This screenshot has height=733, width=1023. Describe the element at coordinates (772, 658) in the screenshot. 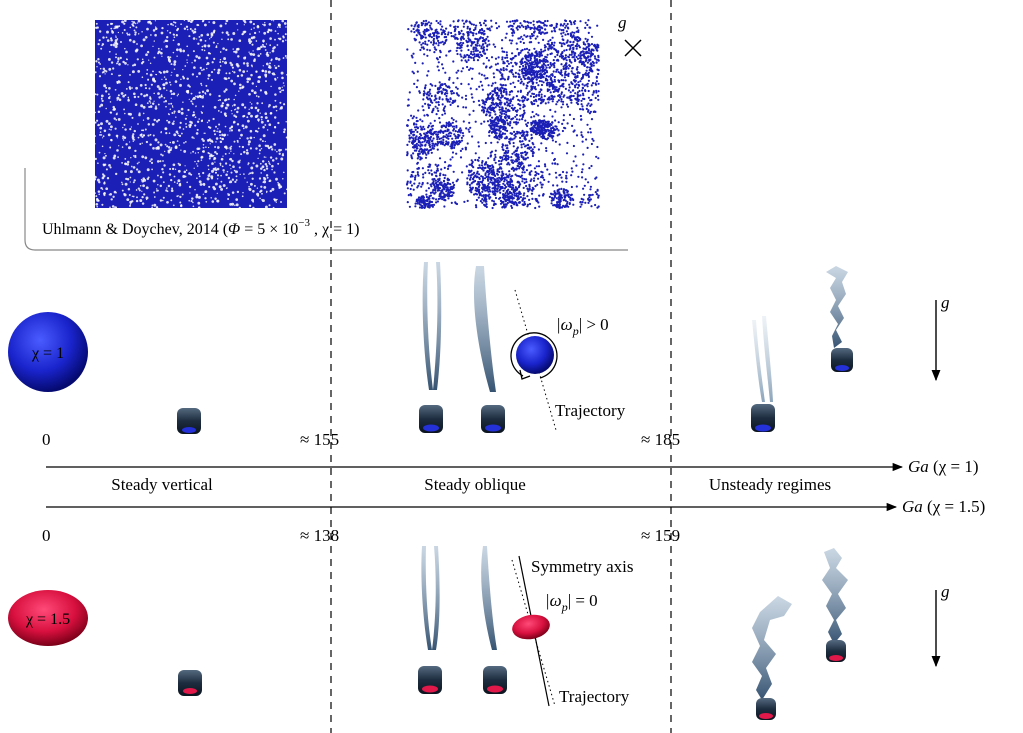

I see `wake-chi15-unsteady-left` at that location.